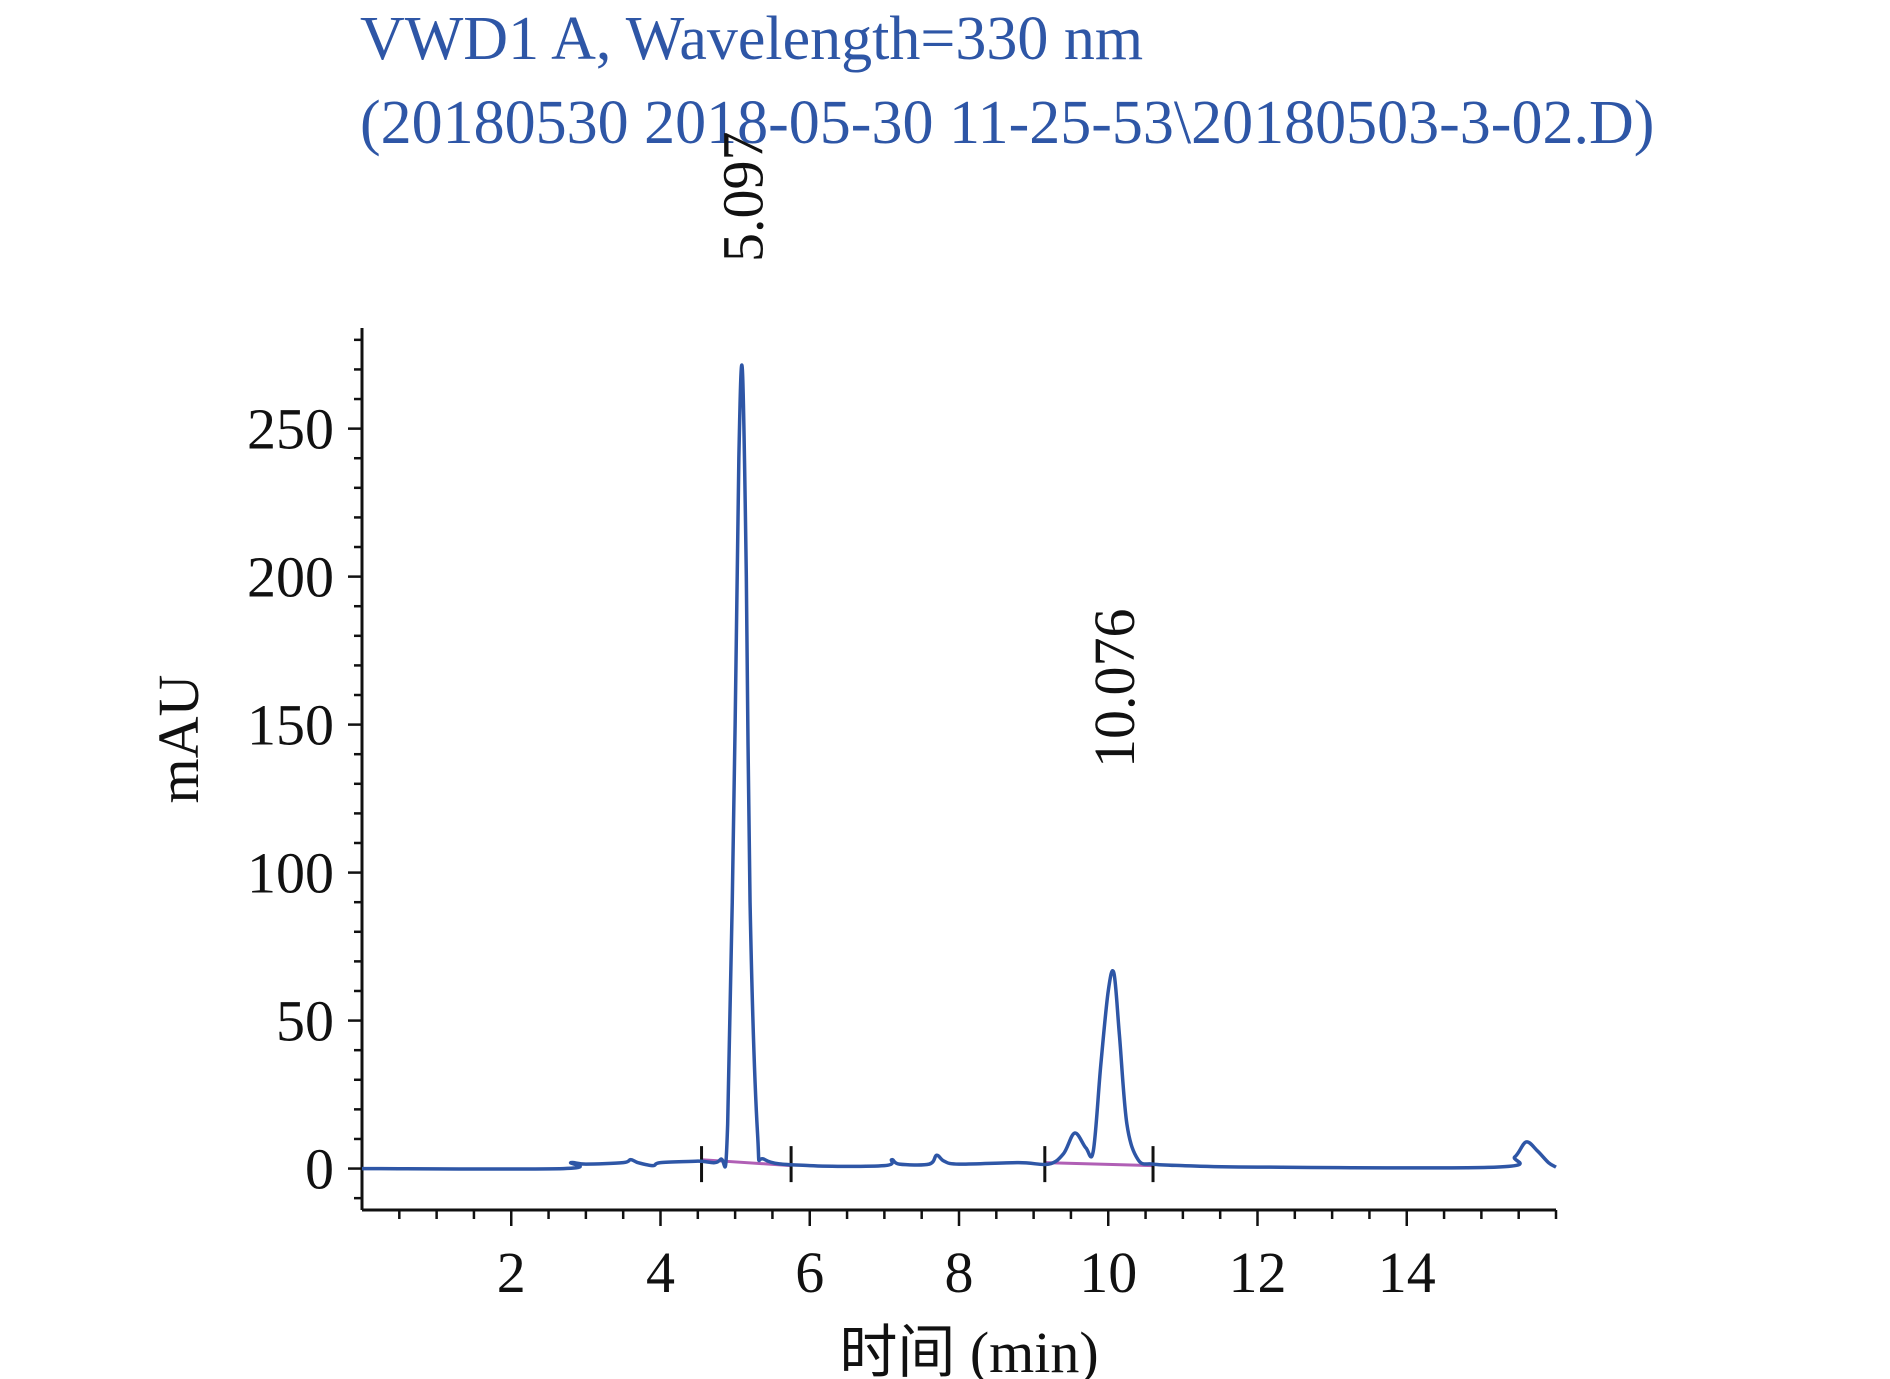 This screenshot has height=1379, width=1890. What do you see at coordinates (290, 873) in the screenshot?
I see `y-tick-label: 100` at bounding box center [290, 873].